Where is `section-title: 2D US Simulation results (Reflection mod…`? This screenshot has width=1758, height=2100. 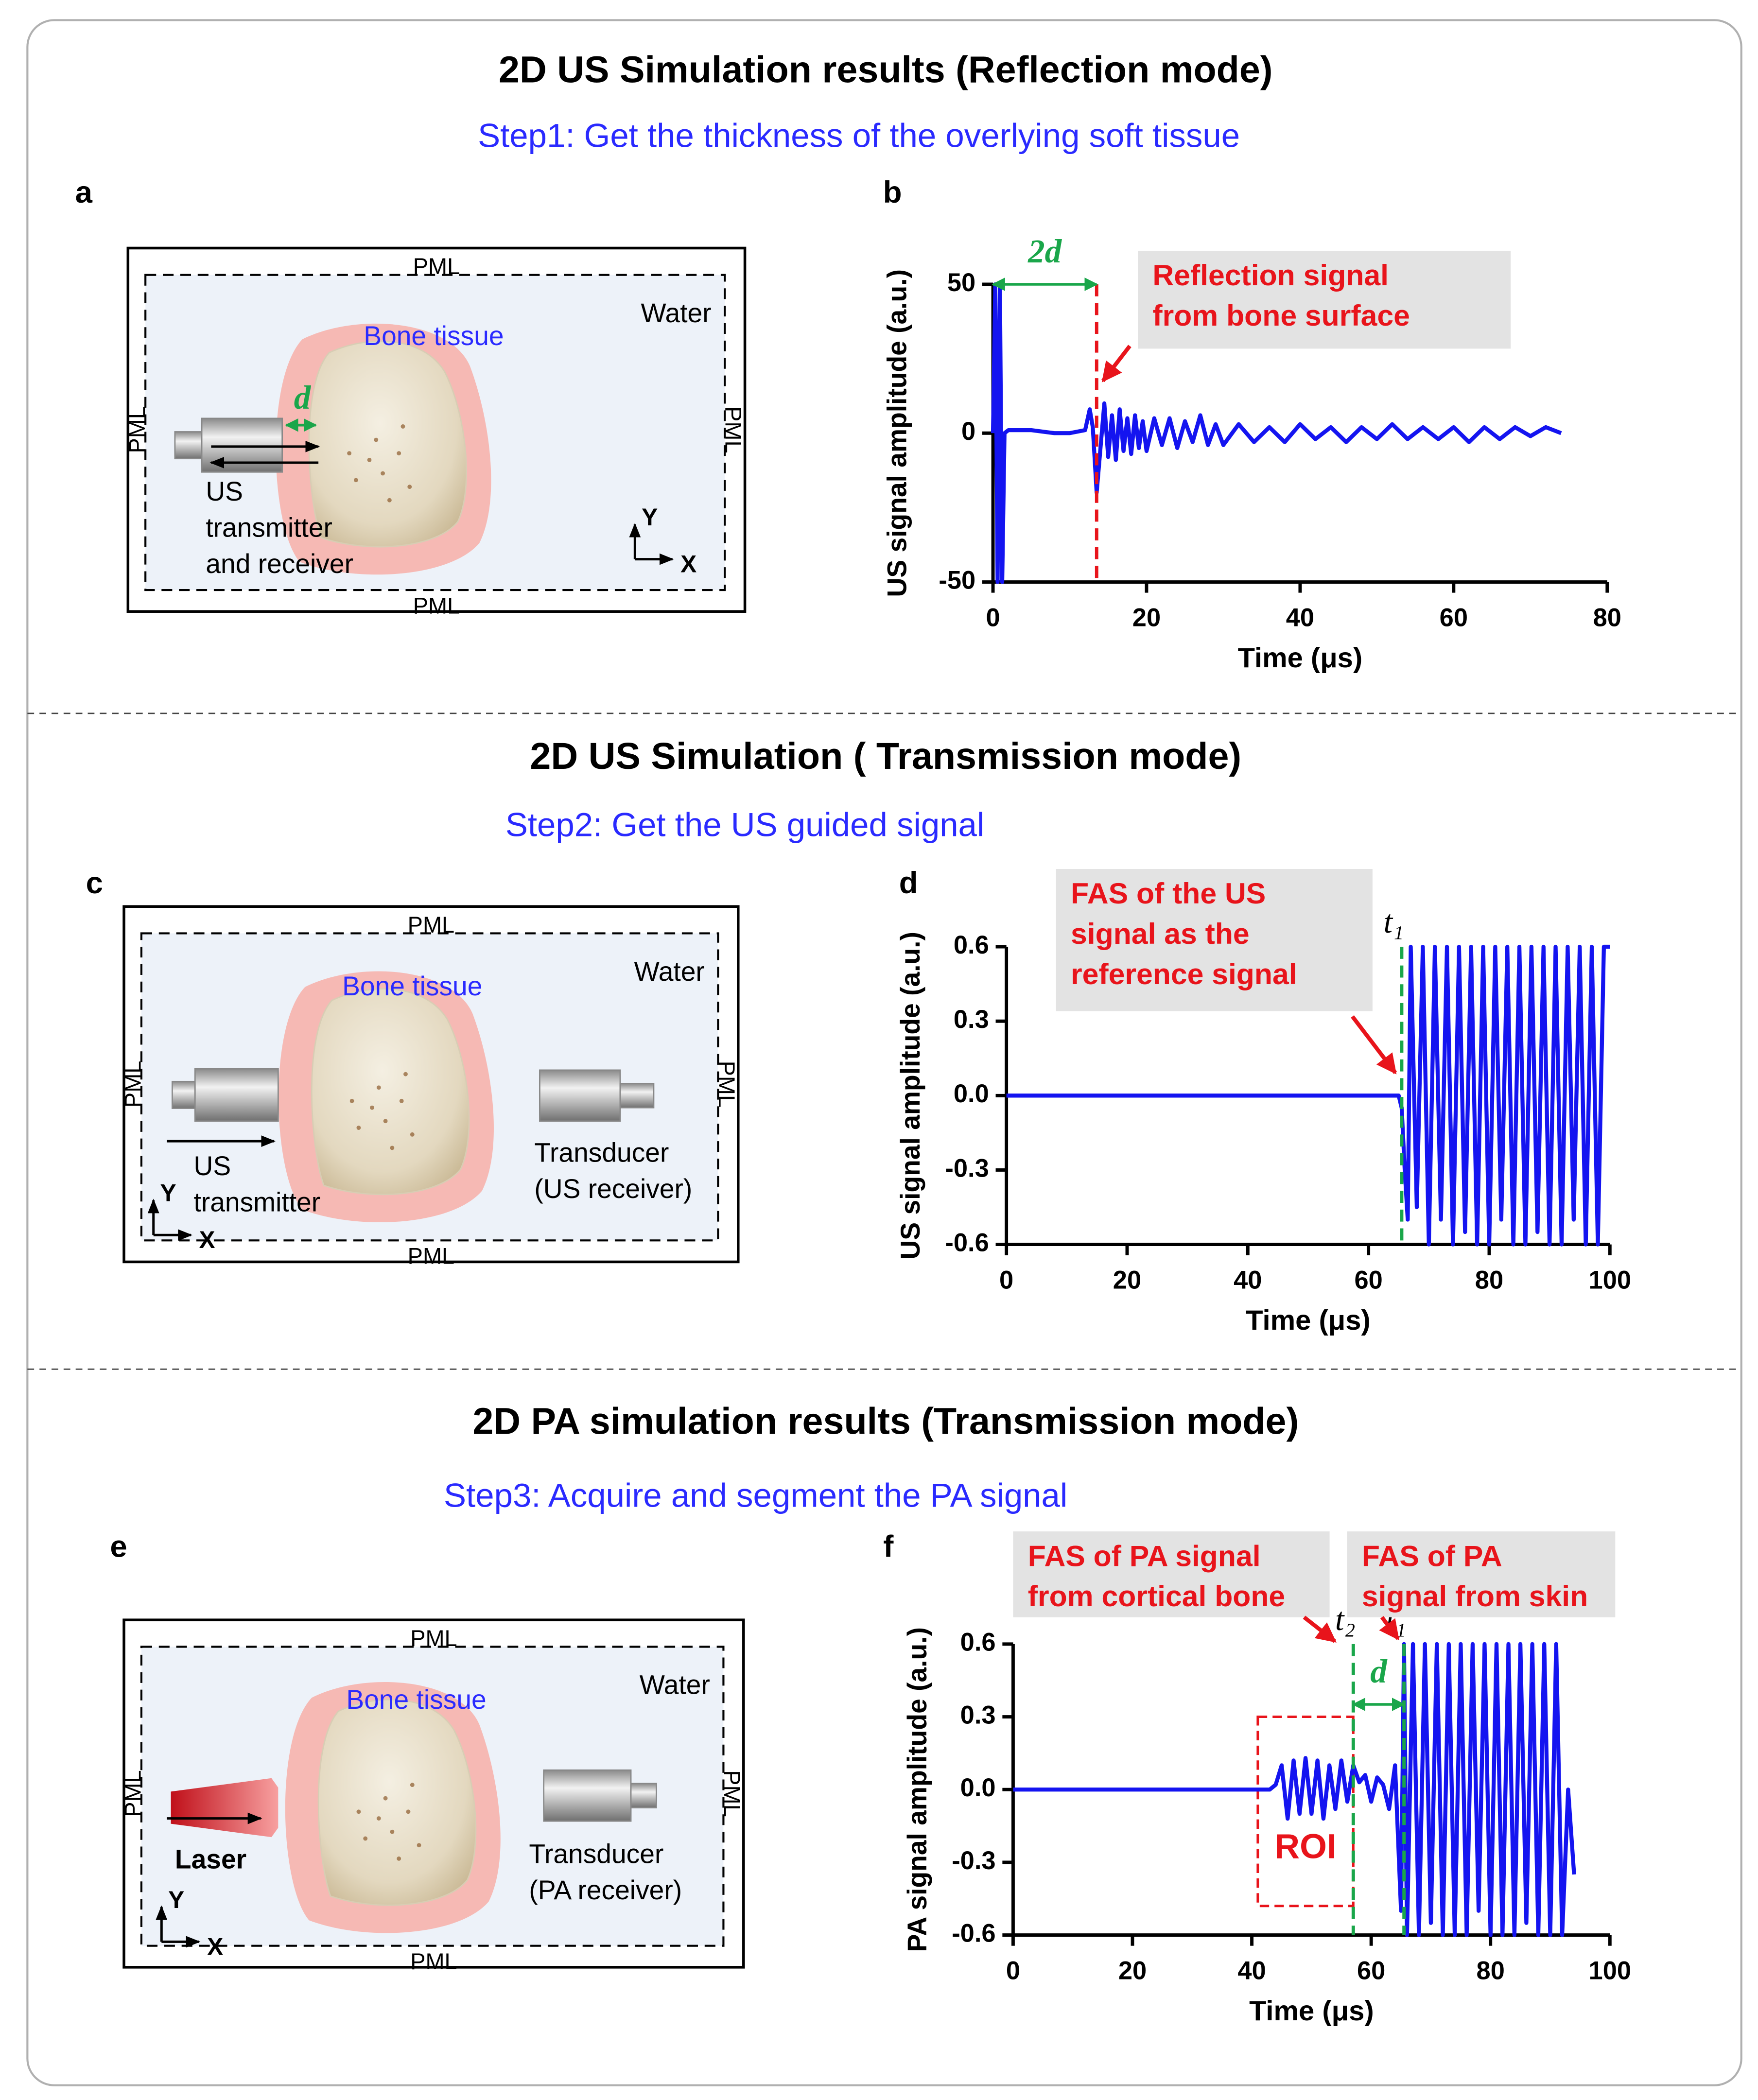 section-title: 2D US Simulation results (Reflection mod… is located at coordinates (885, 69).